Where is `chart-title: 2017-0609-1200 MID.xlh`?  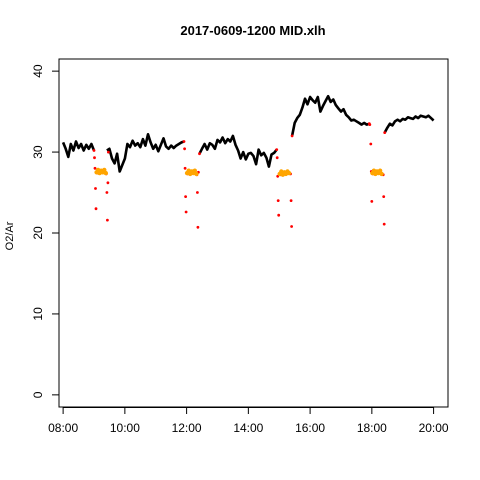
chart-title: 2017-0609-1200 MID.xlh is located at coordinates (252, 30).